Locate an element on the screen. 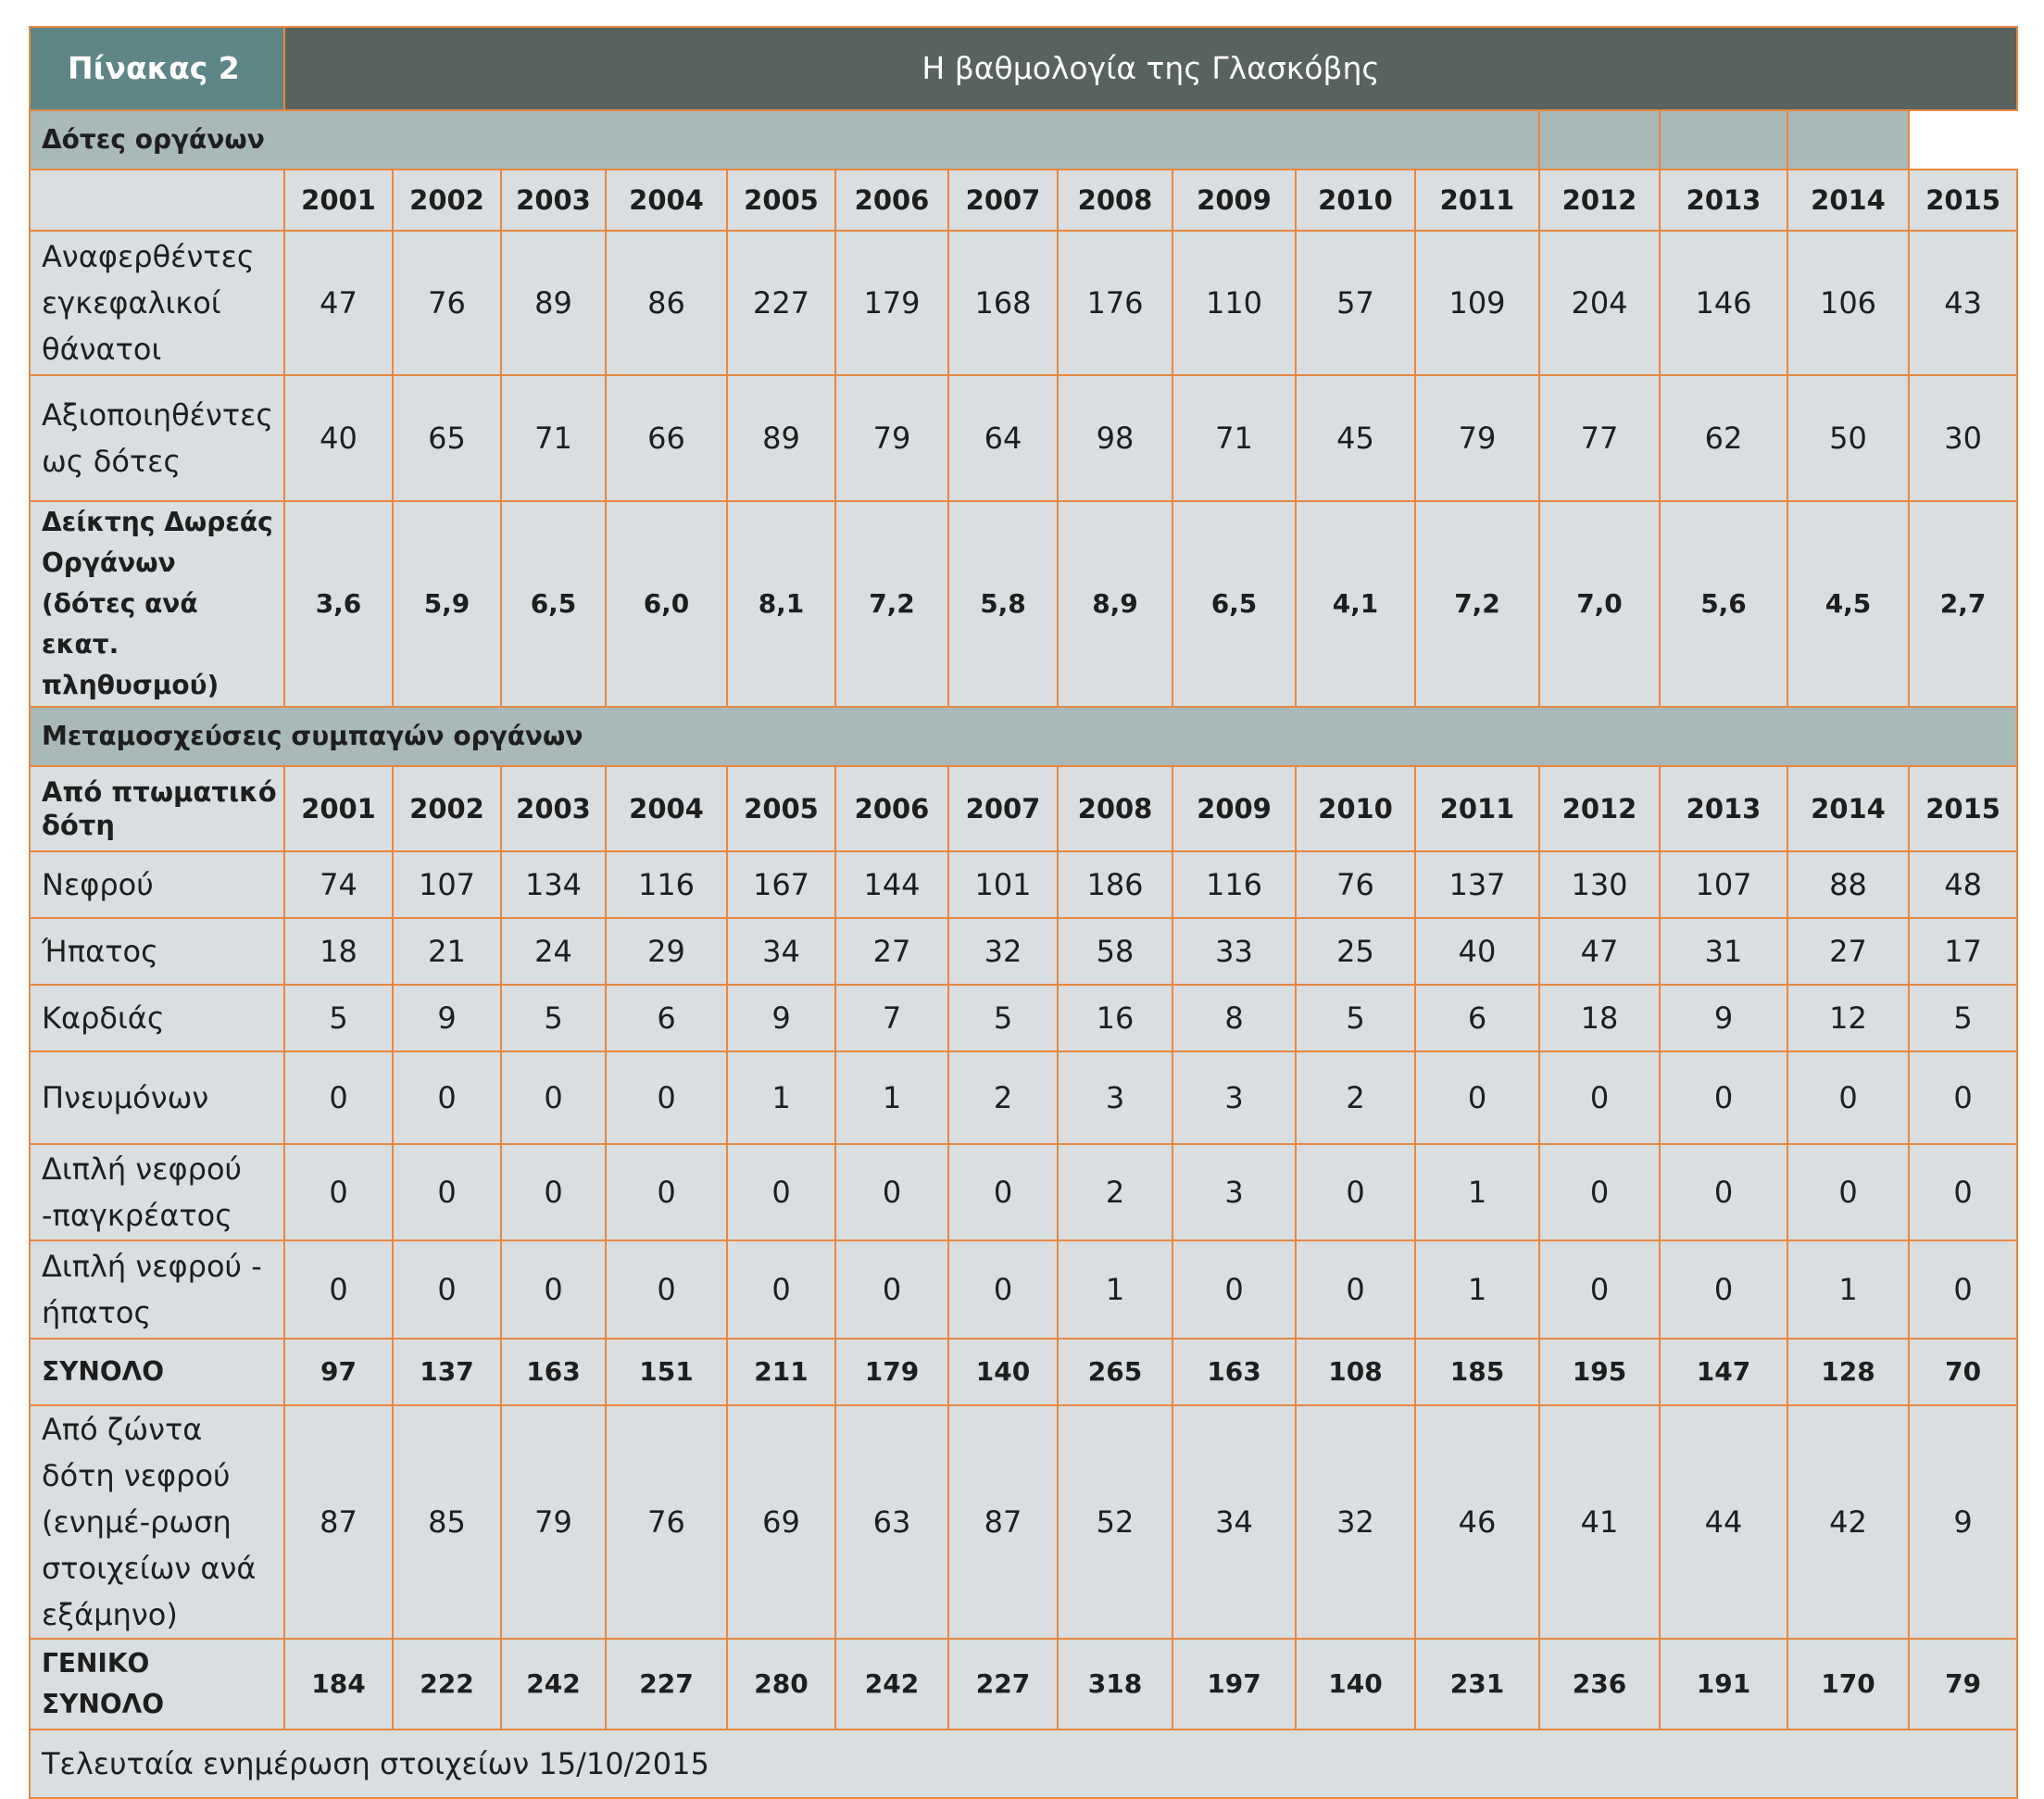 The image size is (2044, 1799). table-row-heart: Καρδιάς 5 9 5 6 9 7 5 16 8 5 6 18 9 12 5 is located at coordinates (1024, 1018).